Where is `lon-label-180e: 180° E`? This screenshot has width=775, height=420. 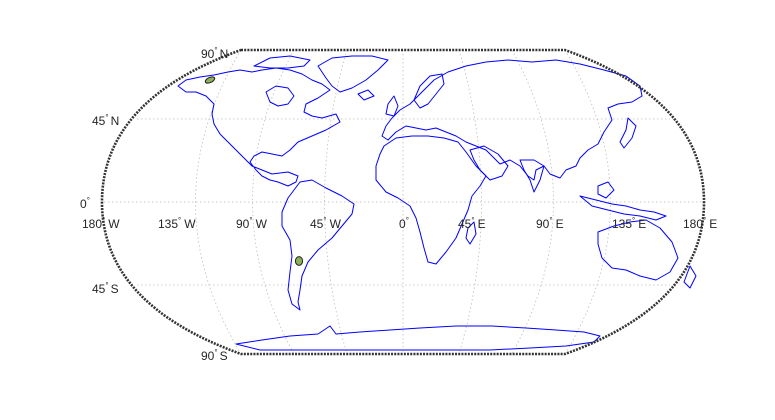 lon-label-180e: 180° E is located at coordinates (700, 223).